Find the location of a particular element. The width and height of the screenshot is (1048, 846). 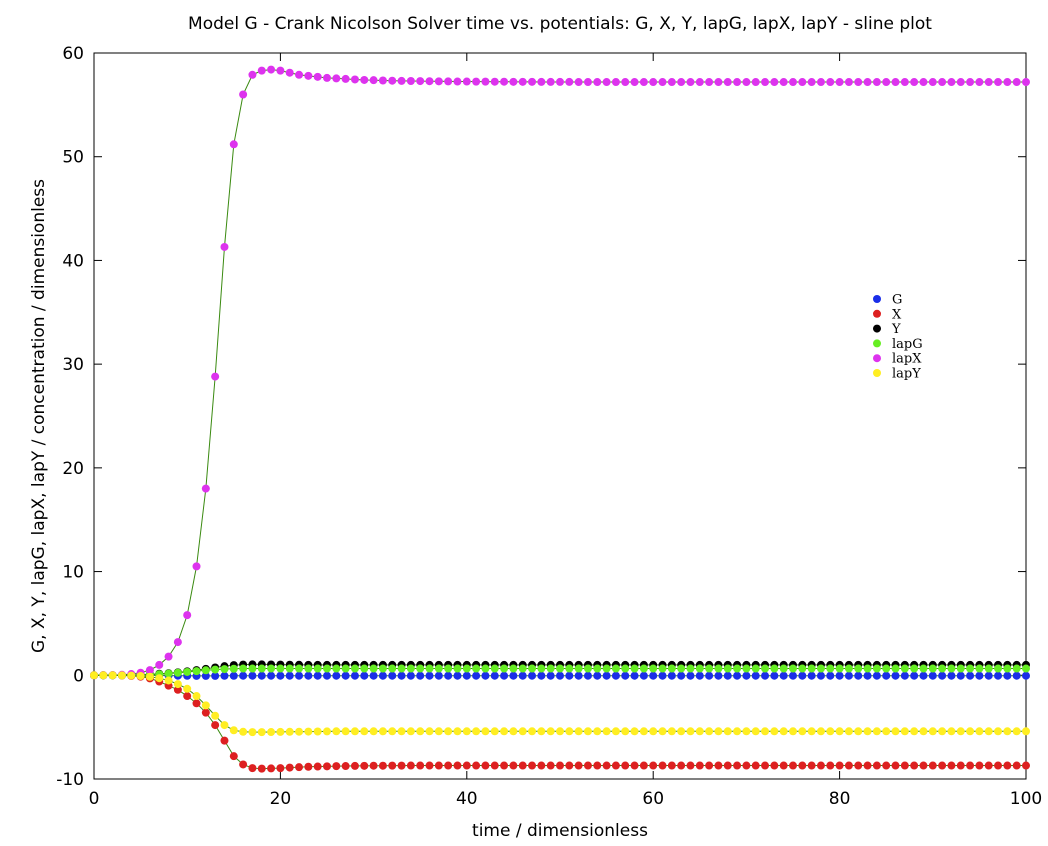

y-tick-label: 10 is located at coordinates (73, 573).